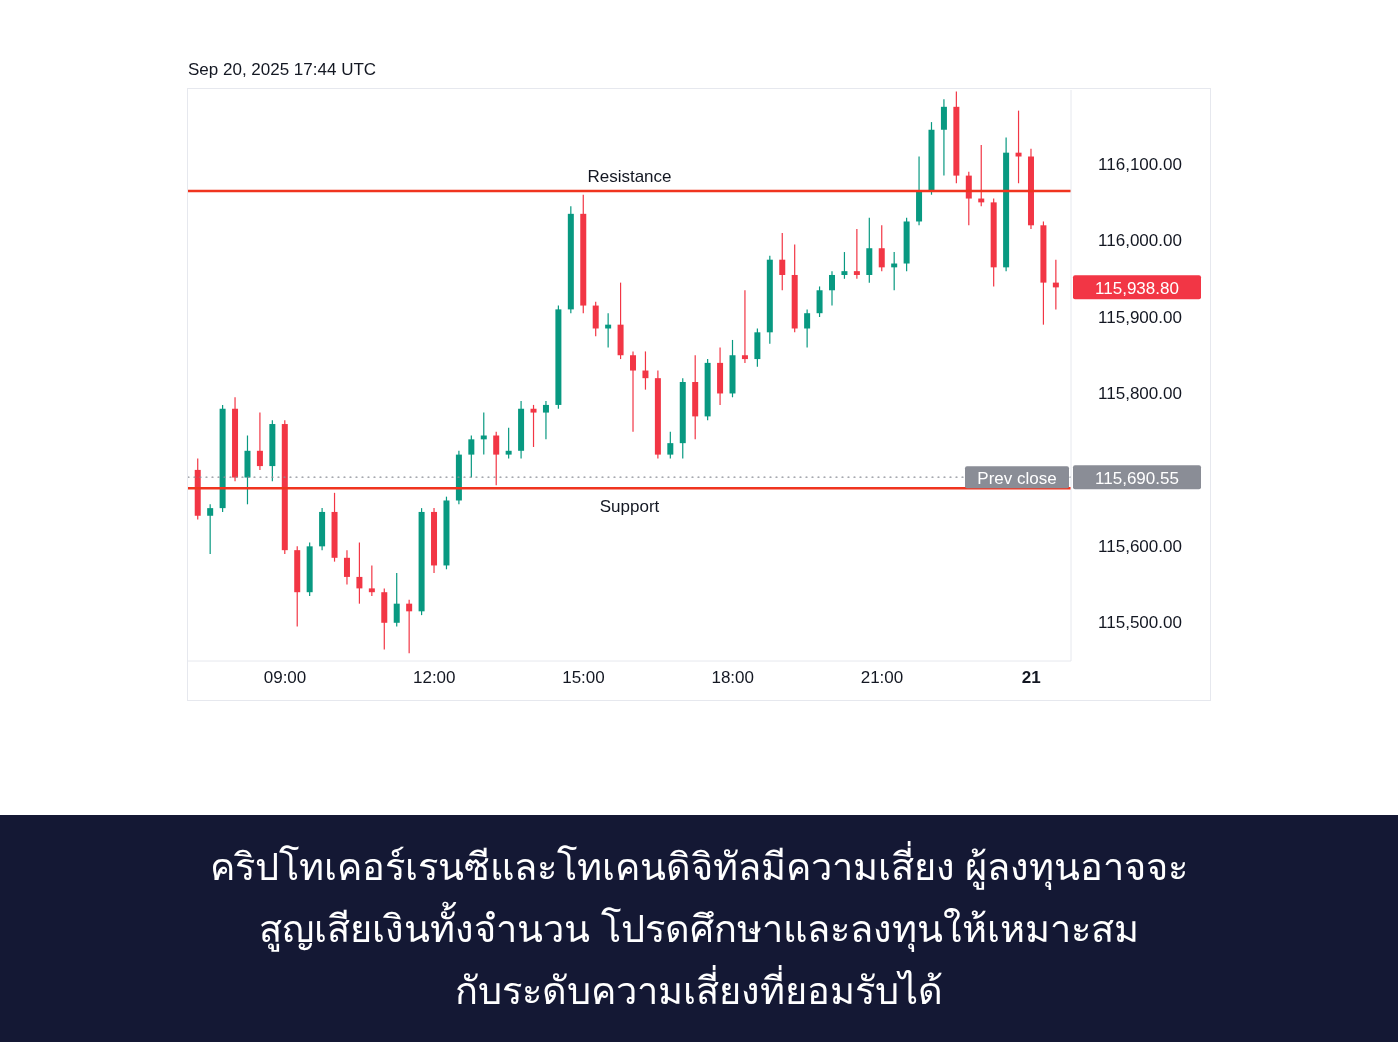 The width and height of the screenshot is (1398, 1042). What do you see at coordinates (1140, 546) in the screenshot?
I see `y-tick-label: 115,600.00` at bounding box center [1140, 546].